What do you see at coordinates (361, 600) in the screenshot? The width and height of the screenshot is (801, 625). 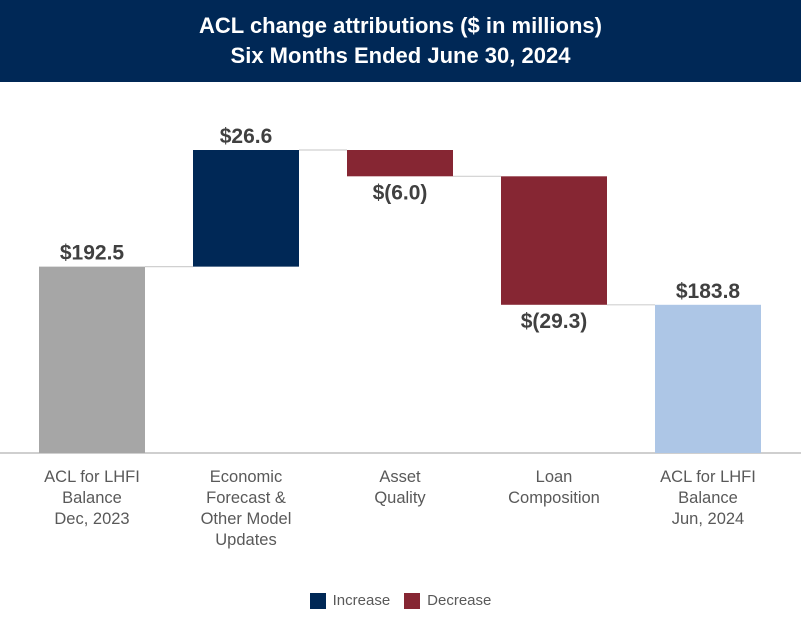 I see `legend-label-increase: Increase` at bounding box center [361, 600].